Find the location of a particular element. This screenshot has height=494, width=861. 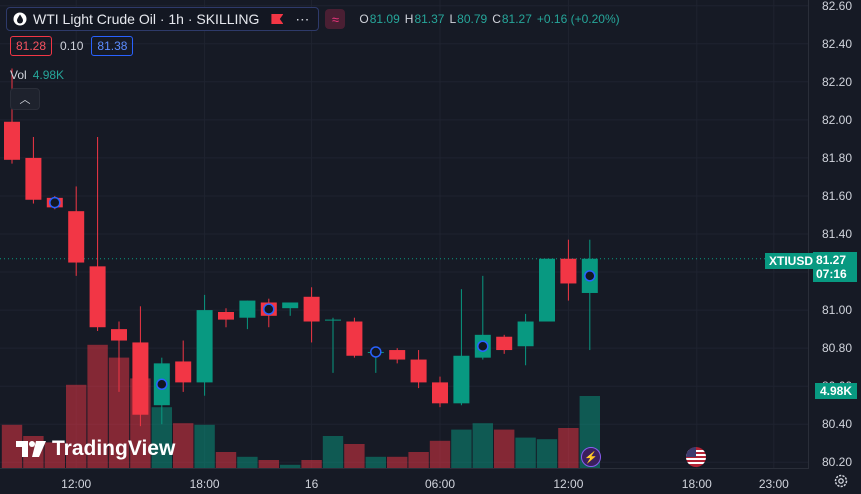

low-value: L 80.79 is located at coordinates (468, 19).